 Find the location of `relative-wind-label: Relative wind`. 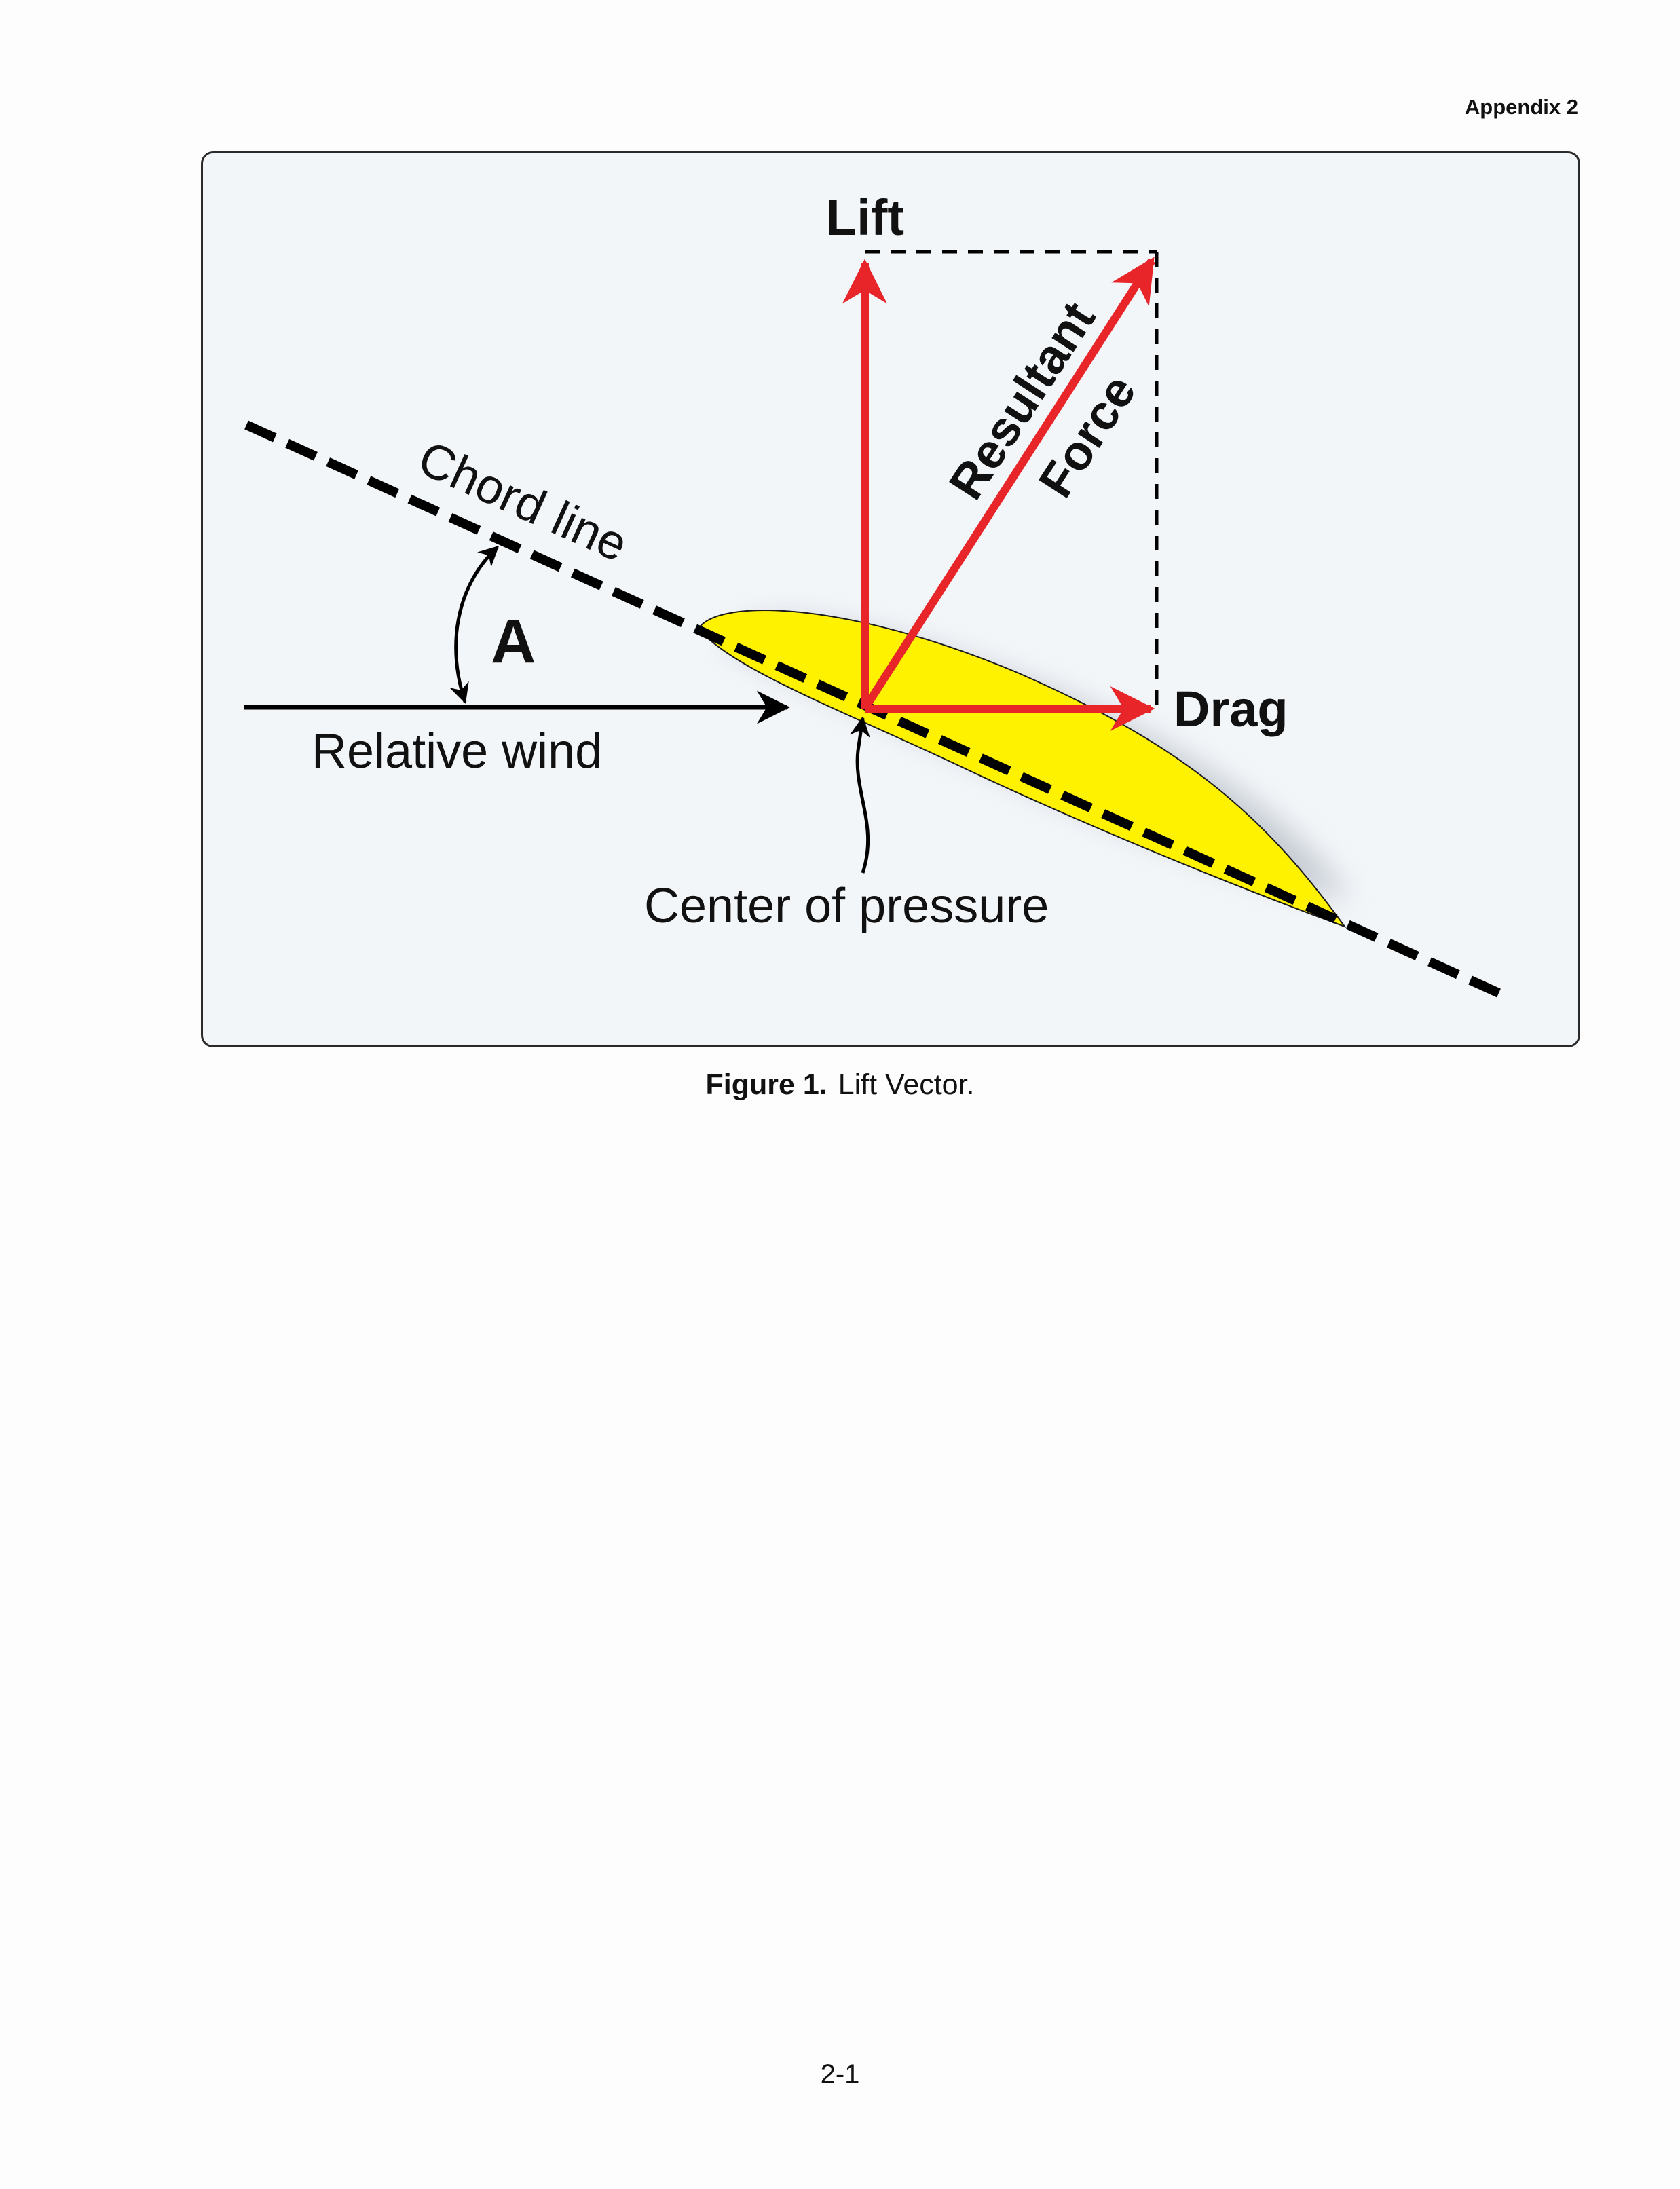

relative-wind-label: Relative wind is located at coordinates (457, 751).